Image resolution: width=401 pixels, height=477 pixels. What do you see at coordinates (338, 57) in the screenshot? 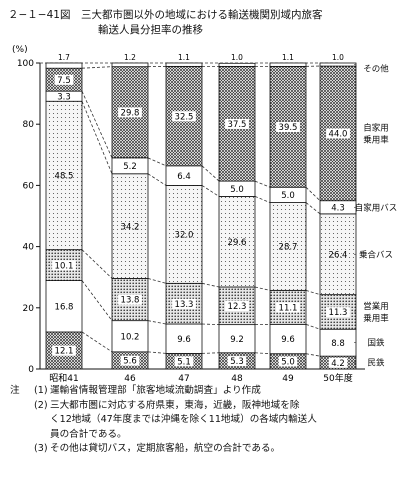
I see `value-label: 1.0` at bounding box center [338, 57].